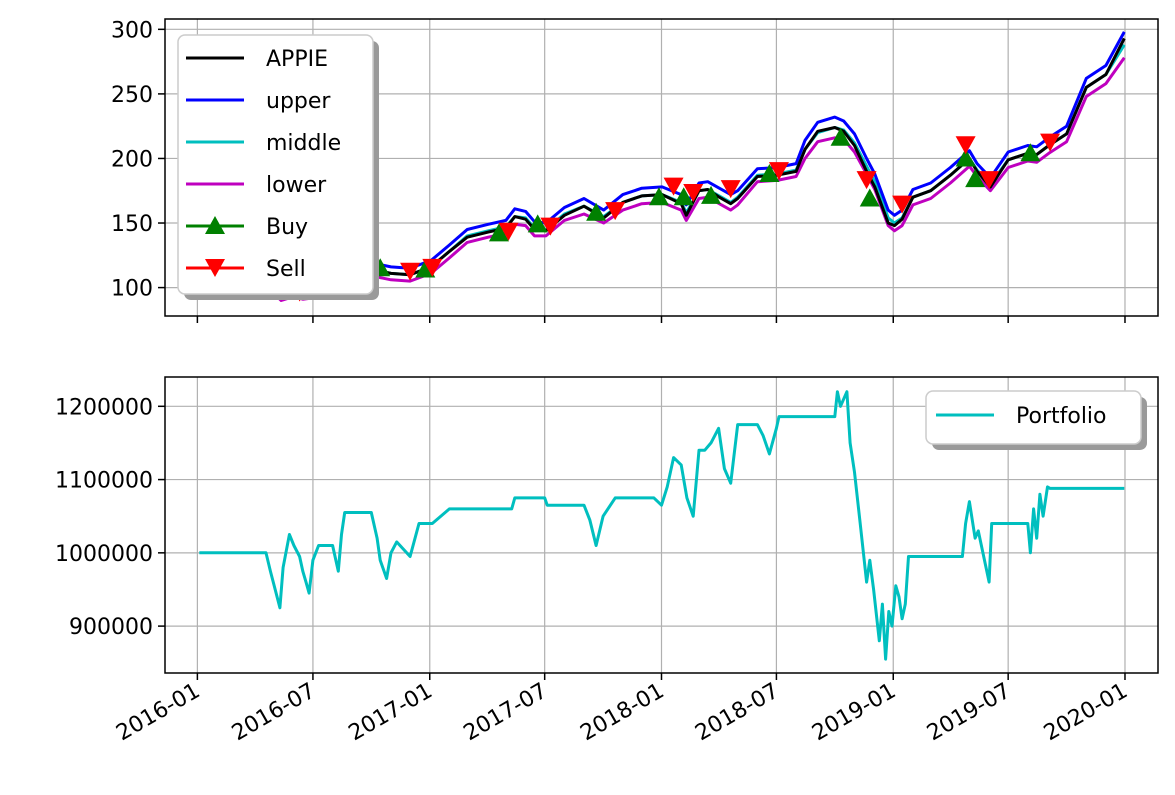 This screenshot has width=1175, height=795. Describe the element at coordinates (132, 30) in the screenshot. I see `y-tick-label-300: 300` at that location.